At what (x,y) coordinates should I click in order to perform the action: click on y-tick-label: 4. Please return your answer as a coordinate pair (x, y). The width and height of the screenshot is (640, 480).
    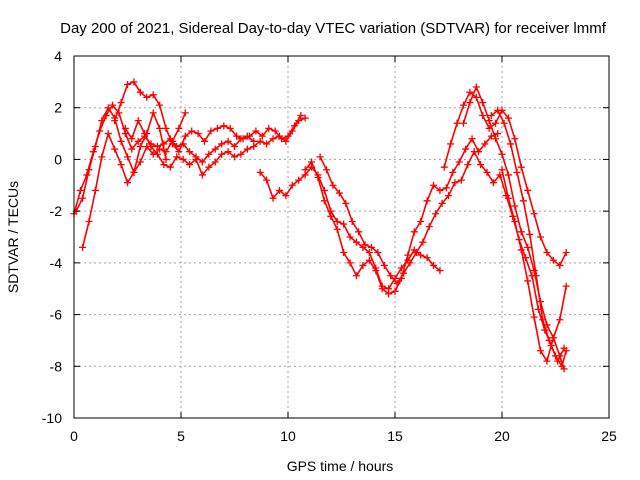
    Looking at the image, I should click on (58, 56).